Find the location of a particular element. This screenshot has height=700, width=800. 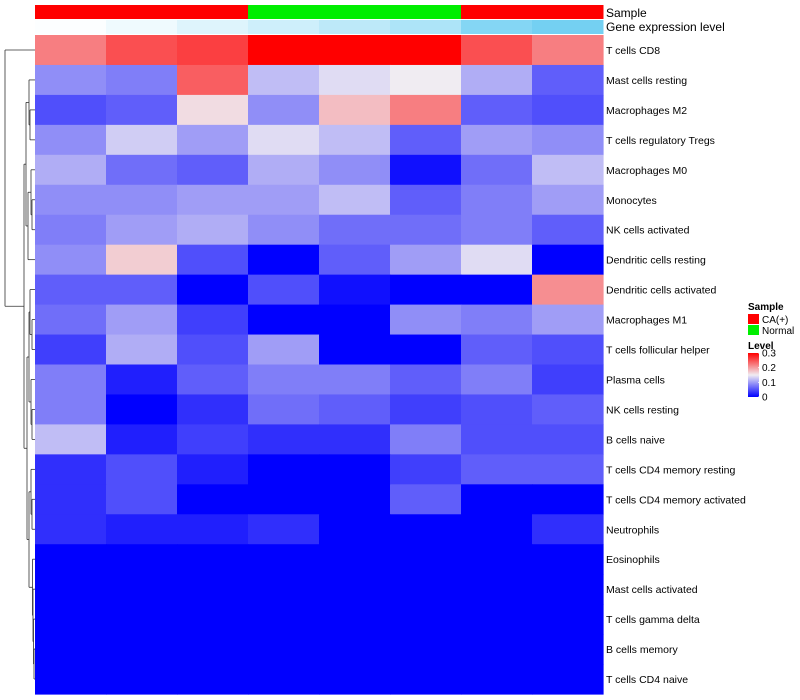

row-label: Neutrophils is located at coordinates (632, 530).